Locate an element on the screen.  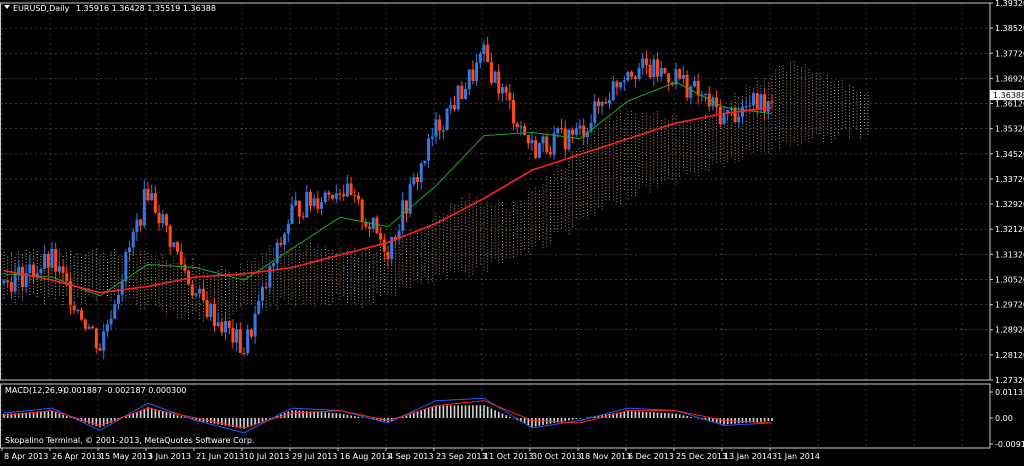
macd-values: -0.001887 -0.002187 0.000300 is located at coordinates (123, 390).